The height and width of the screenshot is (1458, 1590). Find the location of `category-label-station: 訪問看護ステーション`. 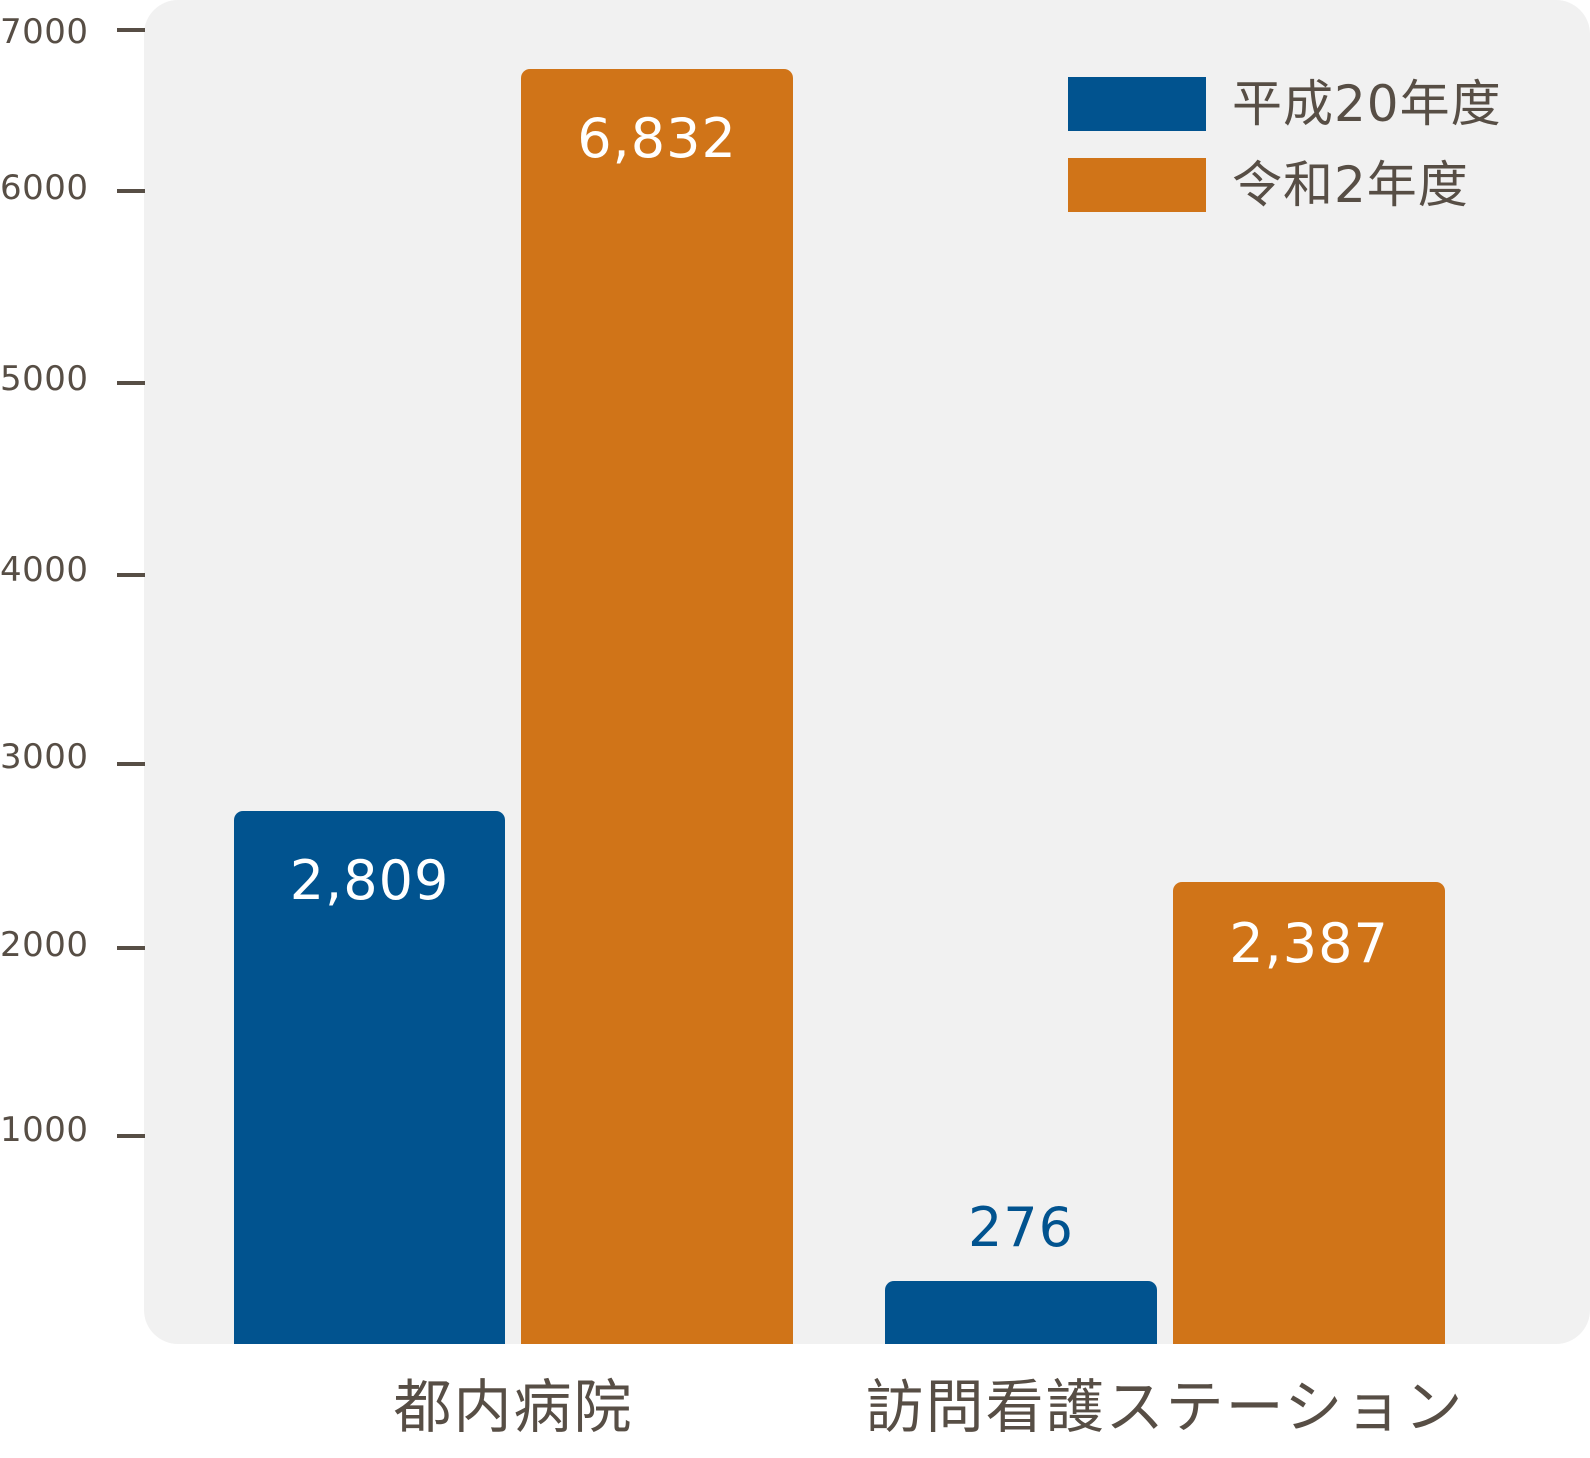

category-label-station: 訪問看護ステーション is located at coordinates (1165, 1407).